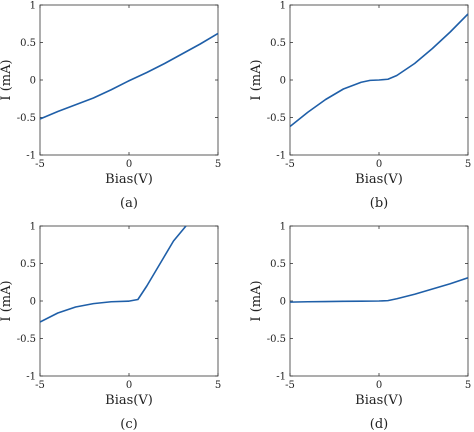 The width and height of the screenshot is (474, 432). I want to click on panel-caption: (a), so click(129, 203).